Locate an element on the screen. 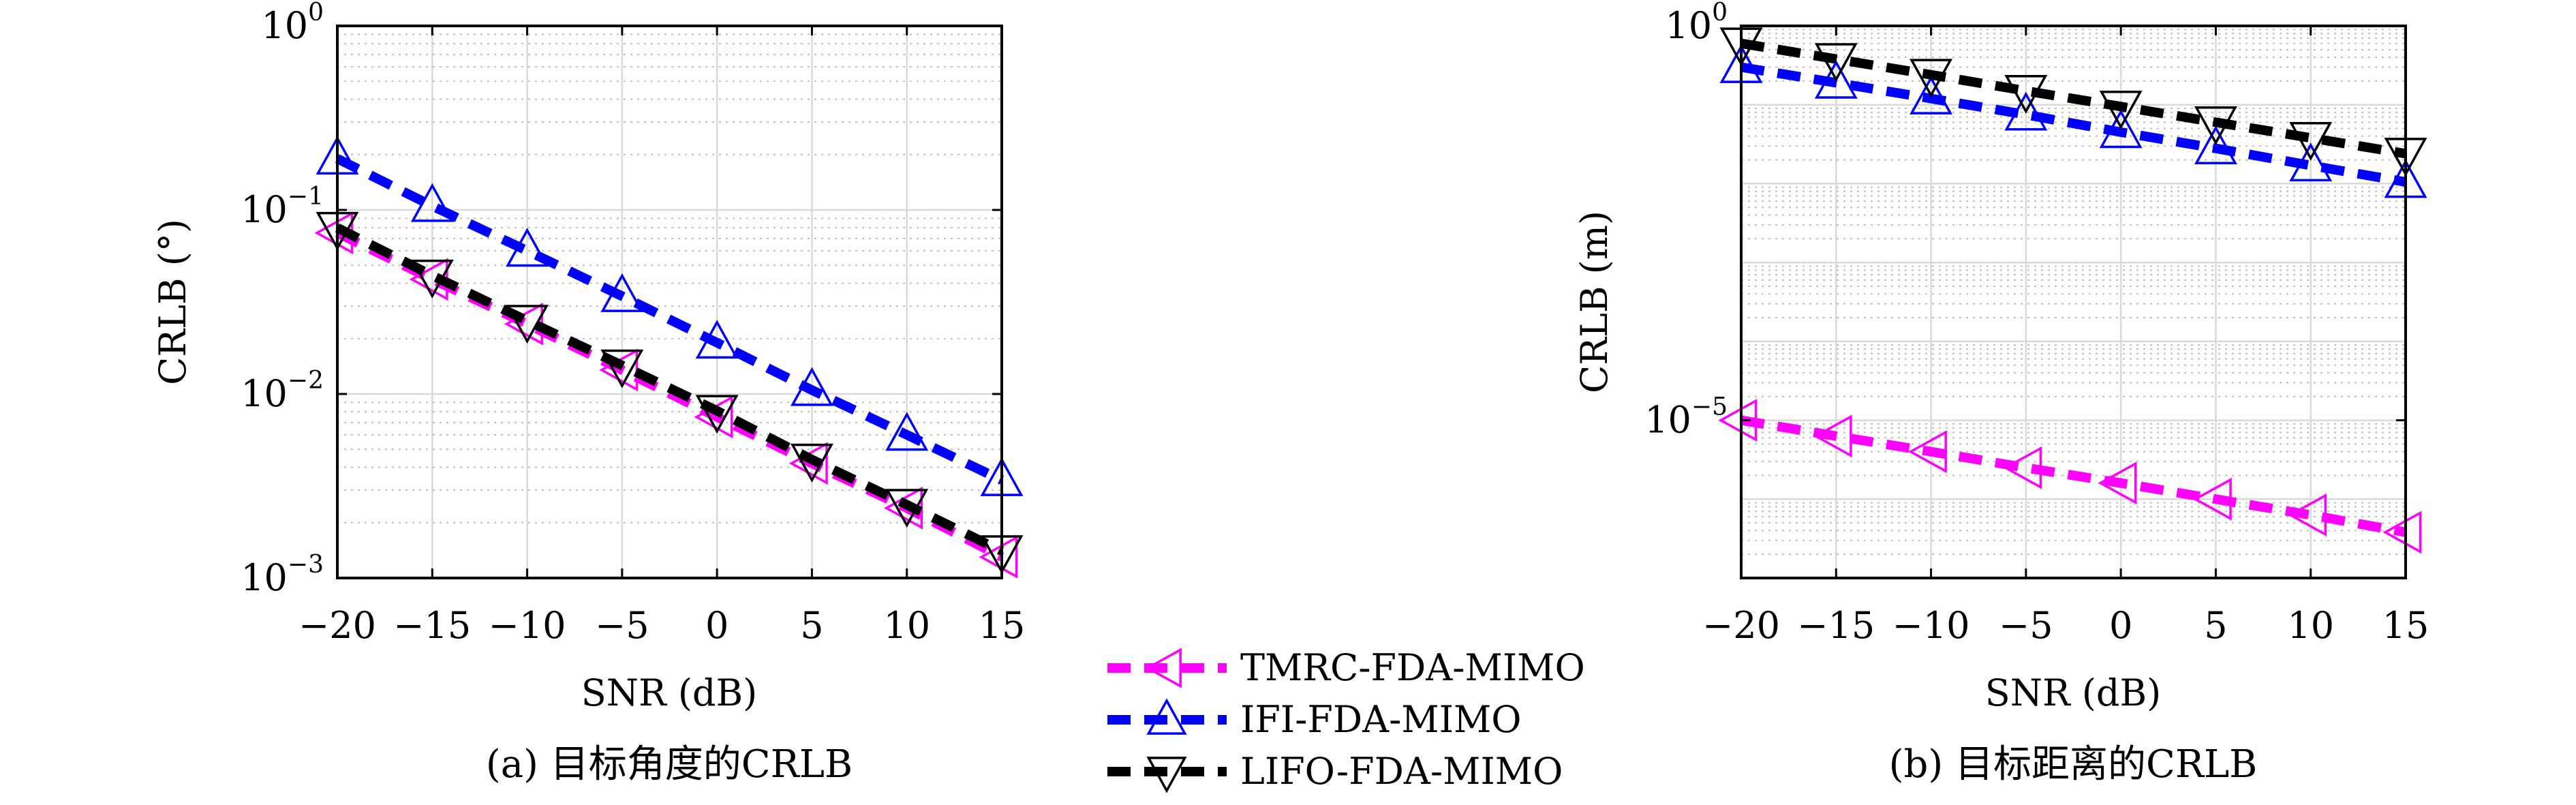 The width and height of the screenshot is (2576, 805). y-tick-label: 10⁻¹ is located at coordinates (282, 207).